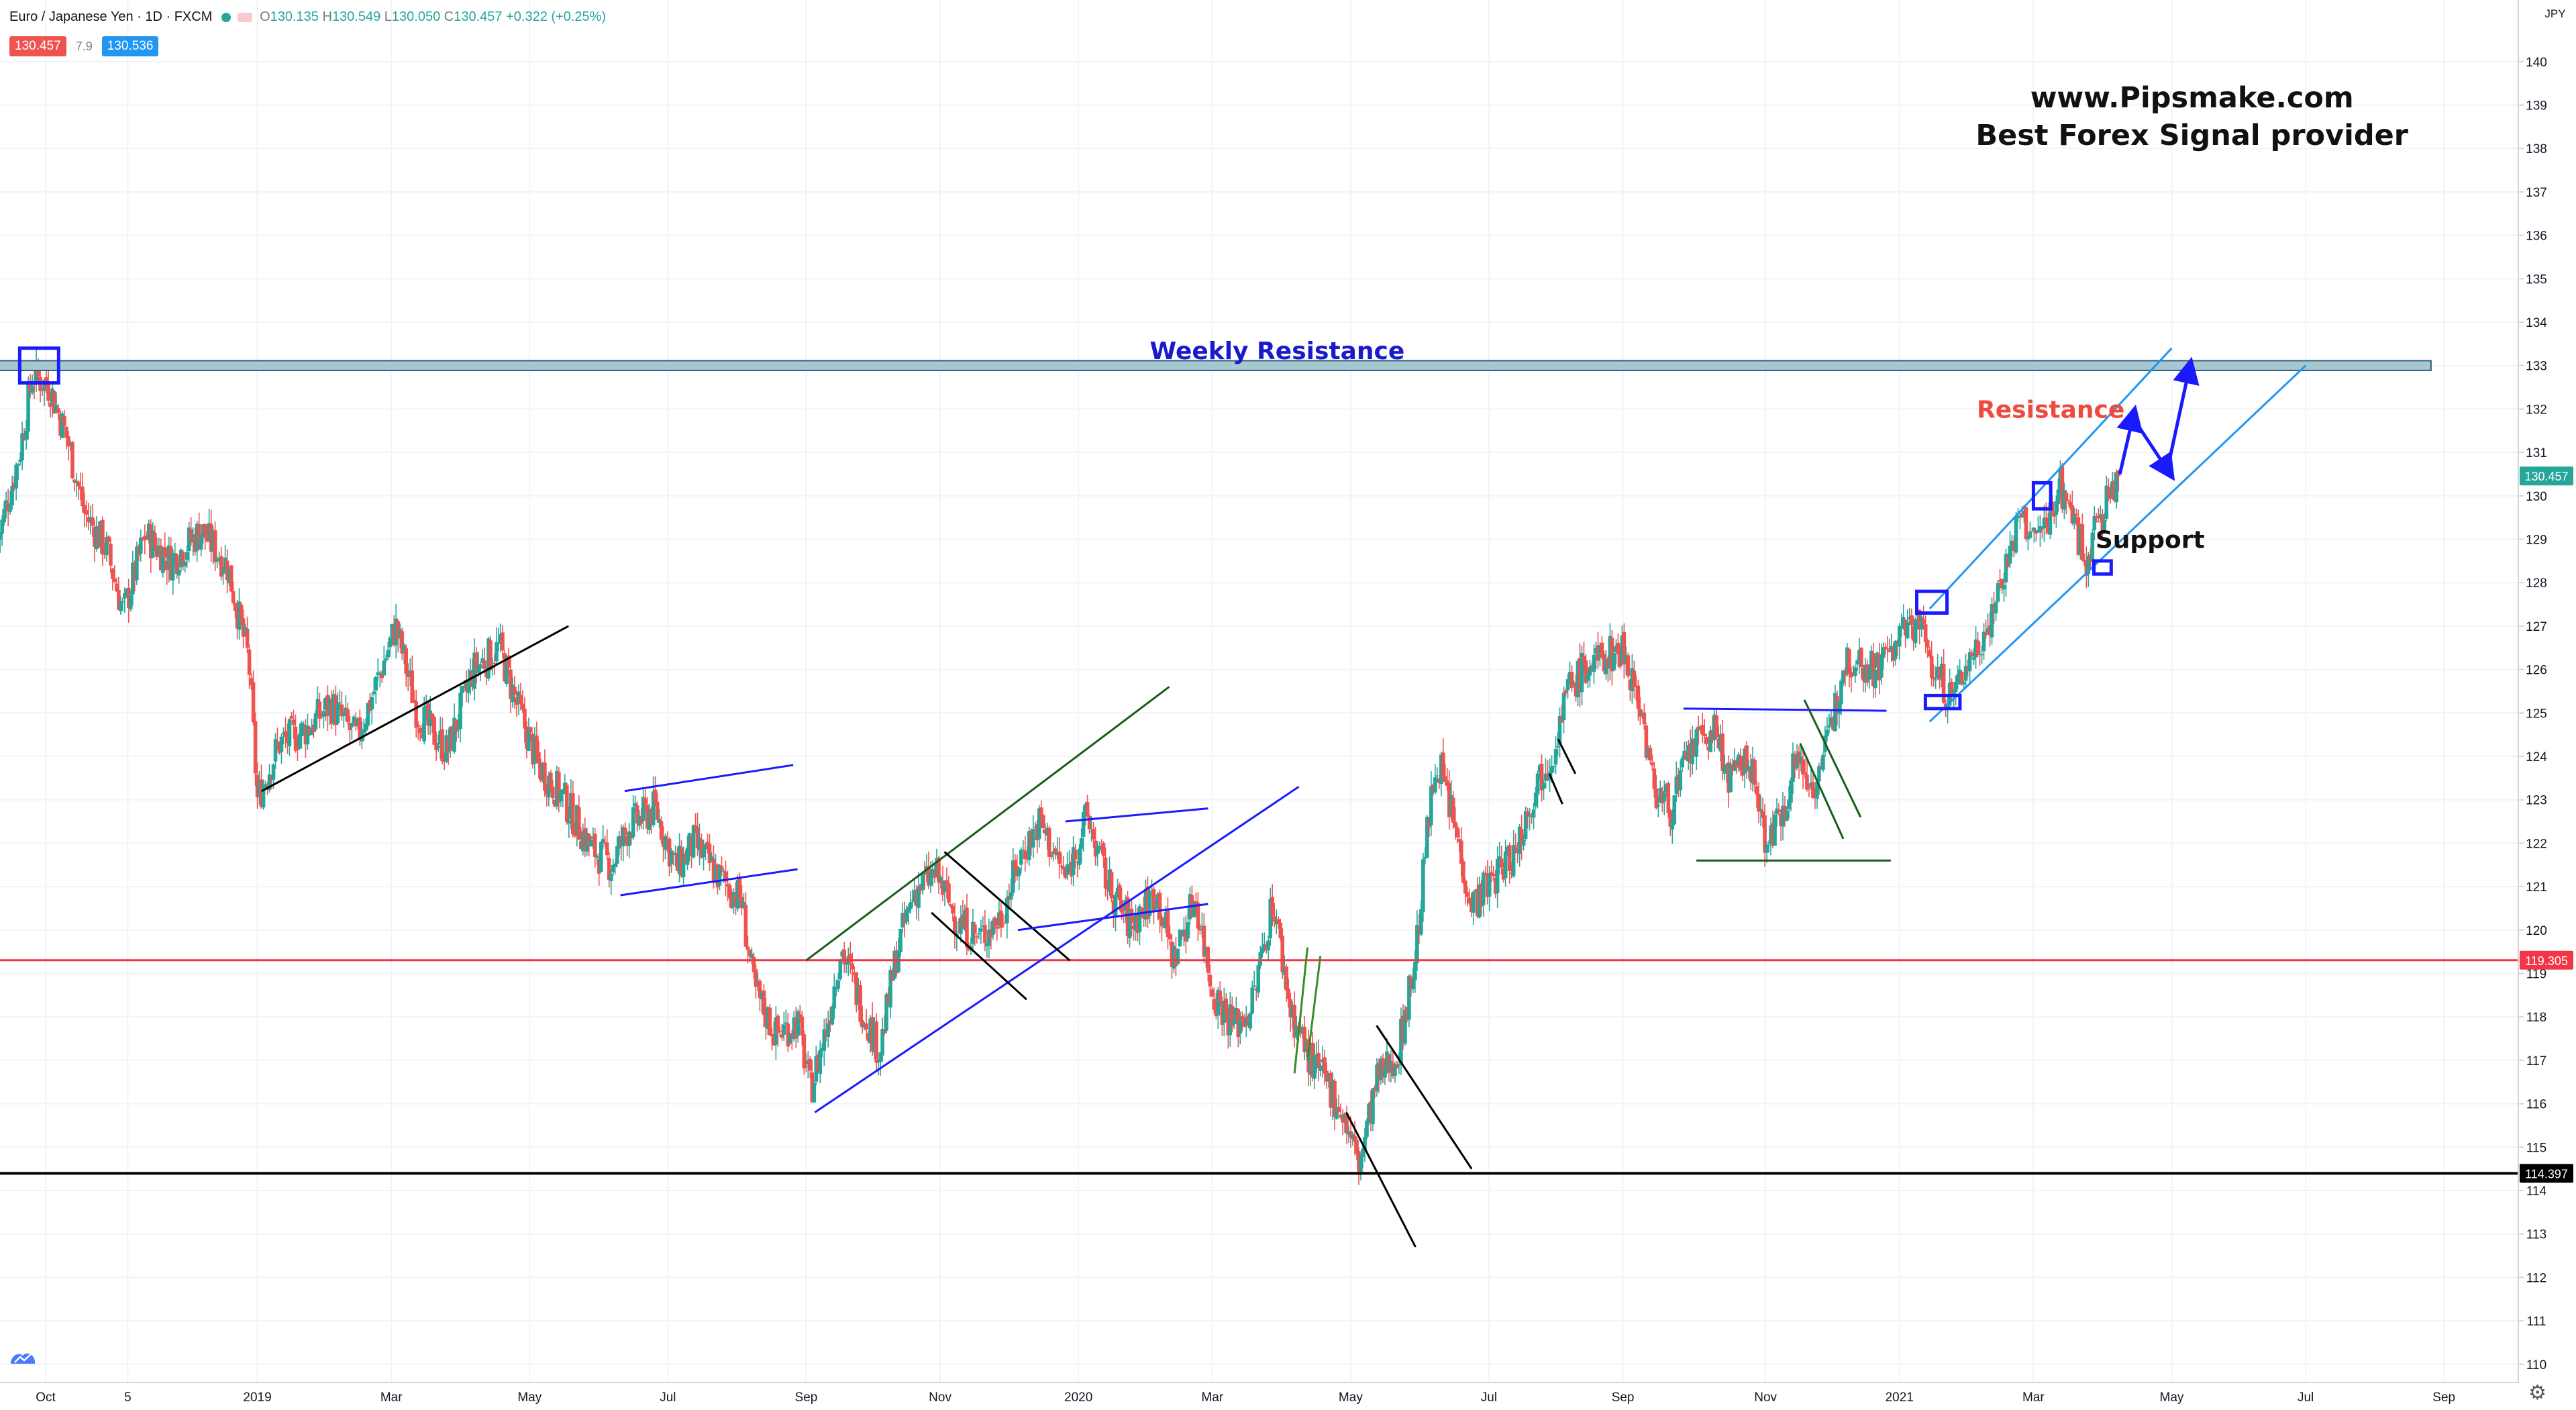 This screenshot has width=2576, height=1410. I want to click on settings-gear-icon: ⚙, so click(2537, 1393).